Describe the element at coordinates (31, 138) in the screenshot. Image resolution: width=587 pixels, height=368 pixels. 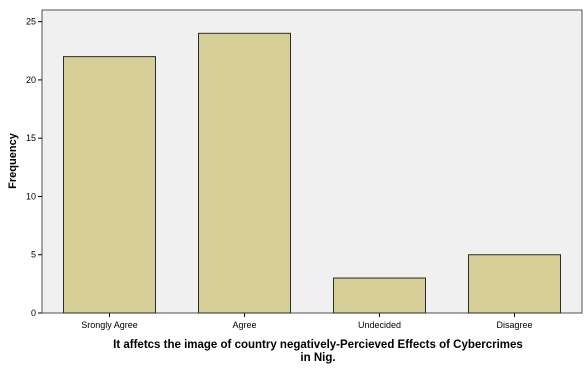
I see `y-tick-label: 15` at that location.